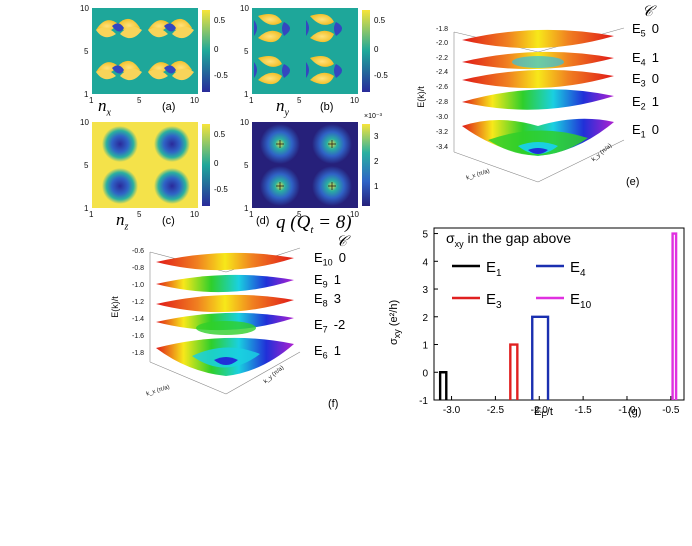  What do you see at coordinates (425, 290) in the screenshot?
I see `y-tick-label: 3` at bounding box center [425, 290].